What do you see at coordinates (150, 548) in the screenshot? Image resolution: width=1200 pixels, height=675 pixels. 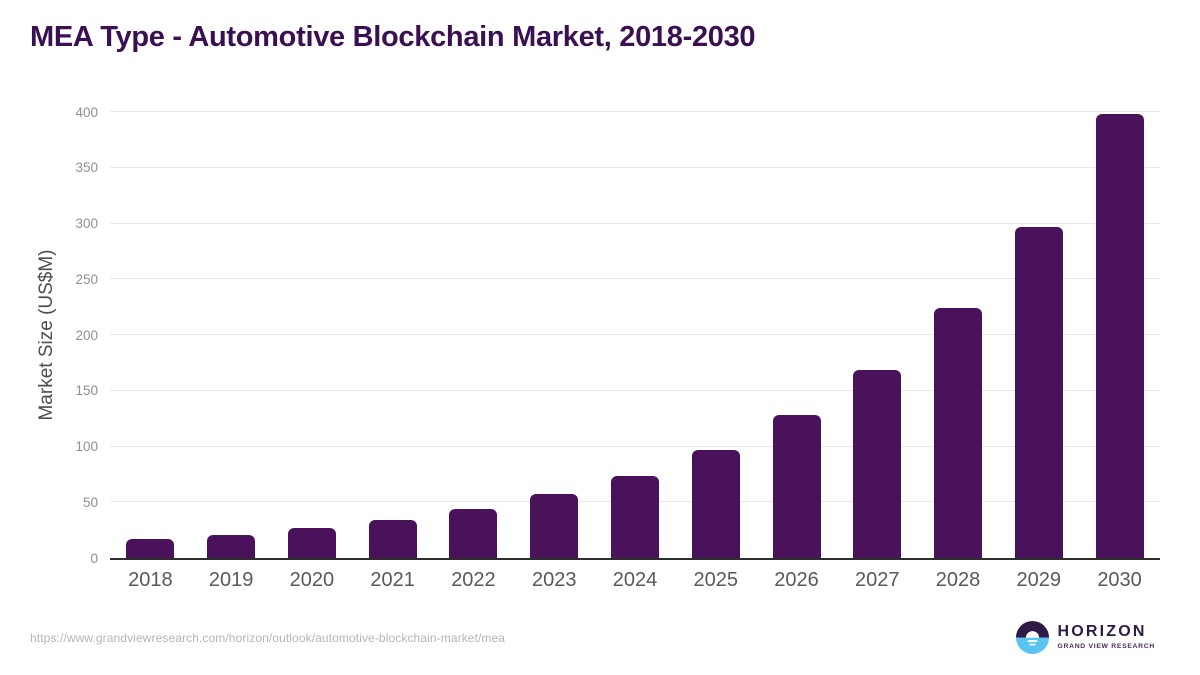 I see `bar-2018` at bounding box center [150, 548].